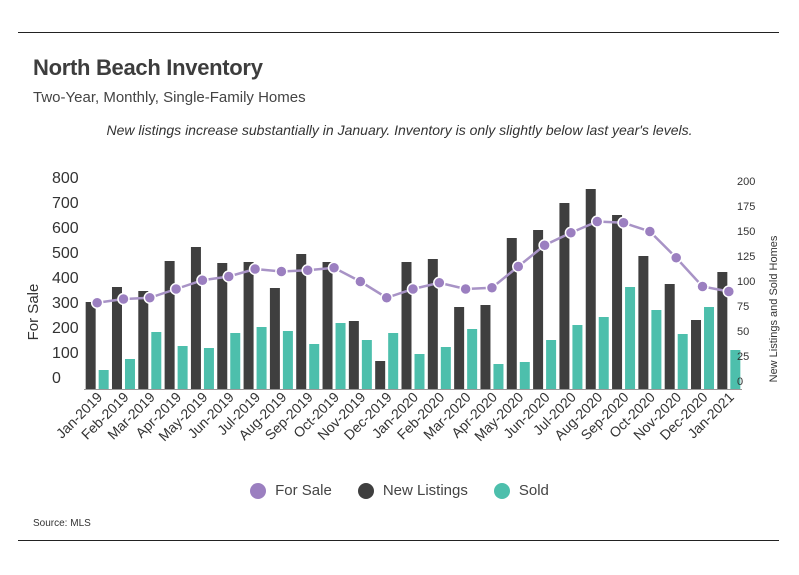 This screenshot has height=575, width=799. I want to click on chart-title: North Beach Inventory, so click(148, 67).